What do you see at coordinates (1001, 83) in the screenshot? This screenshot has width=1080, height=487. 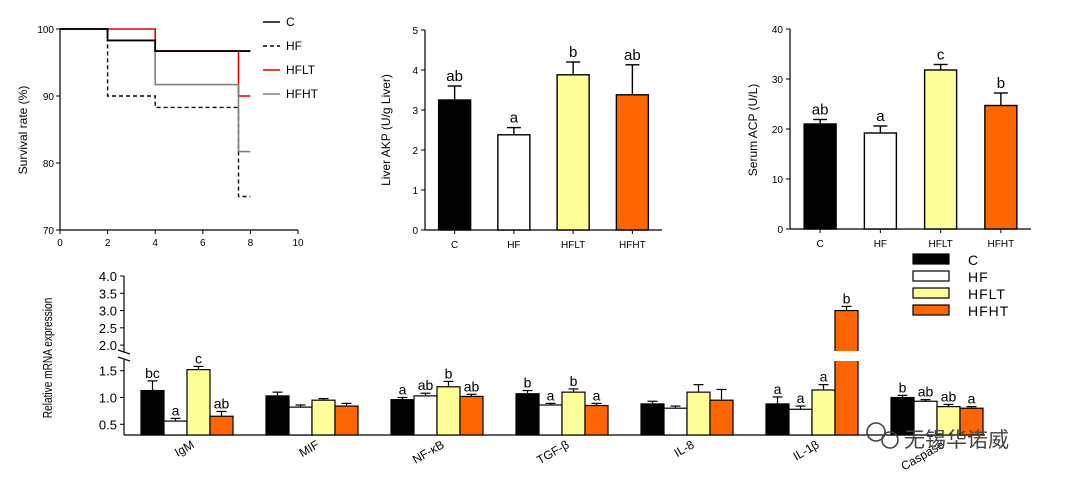 I see `acp-sig-letter: b` at bounding box center [1001, 83].